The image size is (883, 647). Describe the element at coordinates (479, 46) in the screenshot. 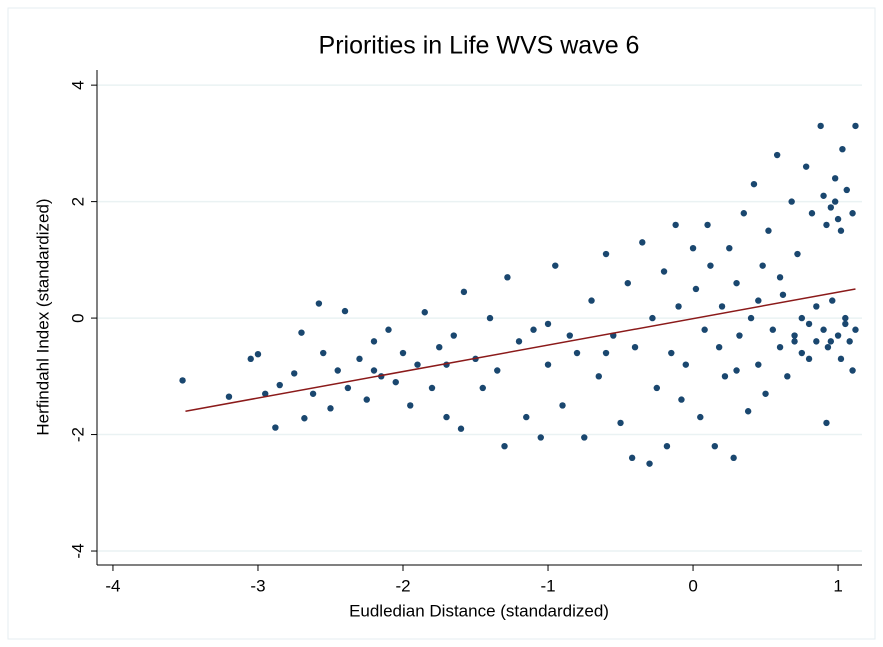

I see `chart-title: Priorities in Life WVS wave 6` at that location.